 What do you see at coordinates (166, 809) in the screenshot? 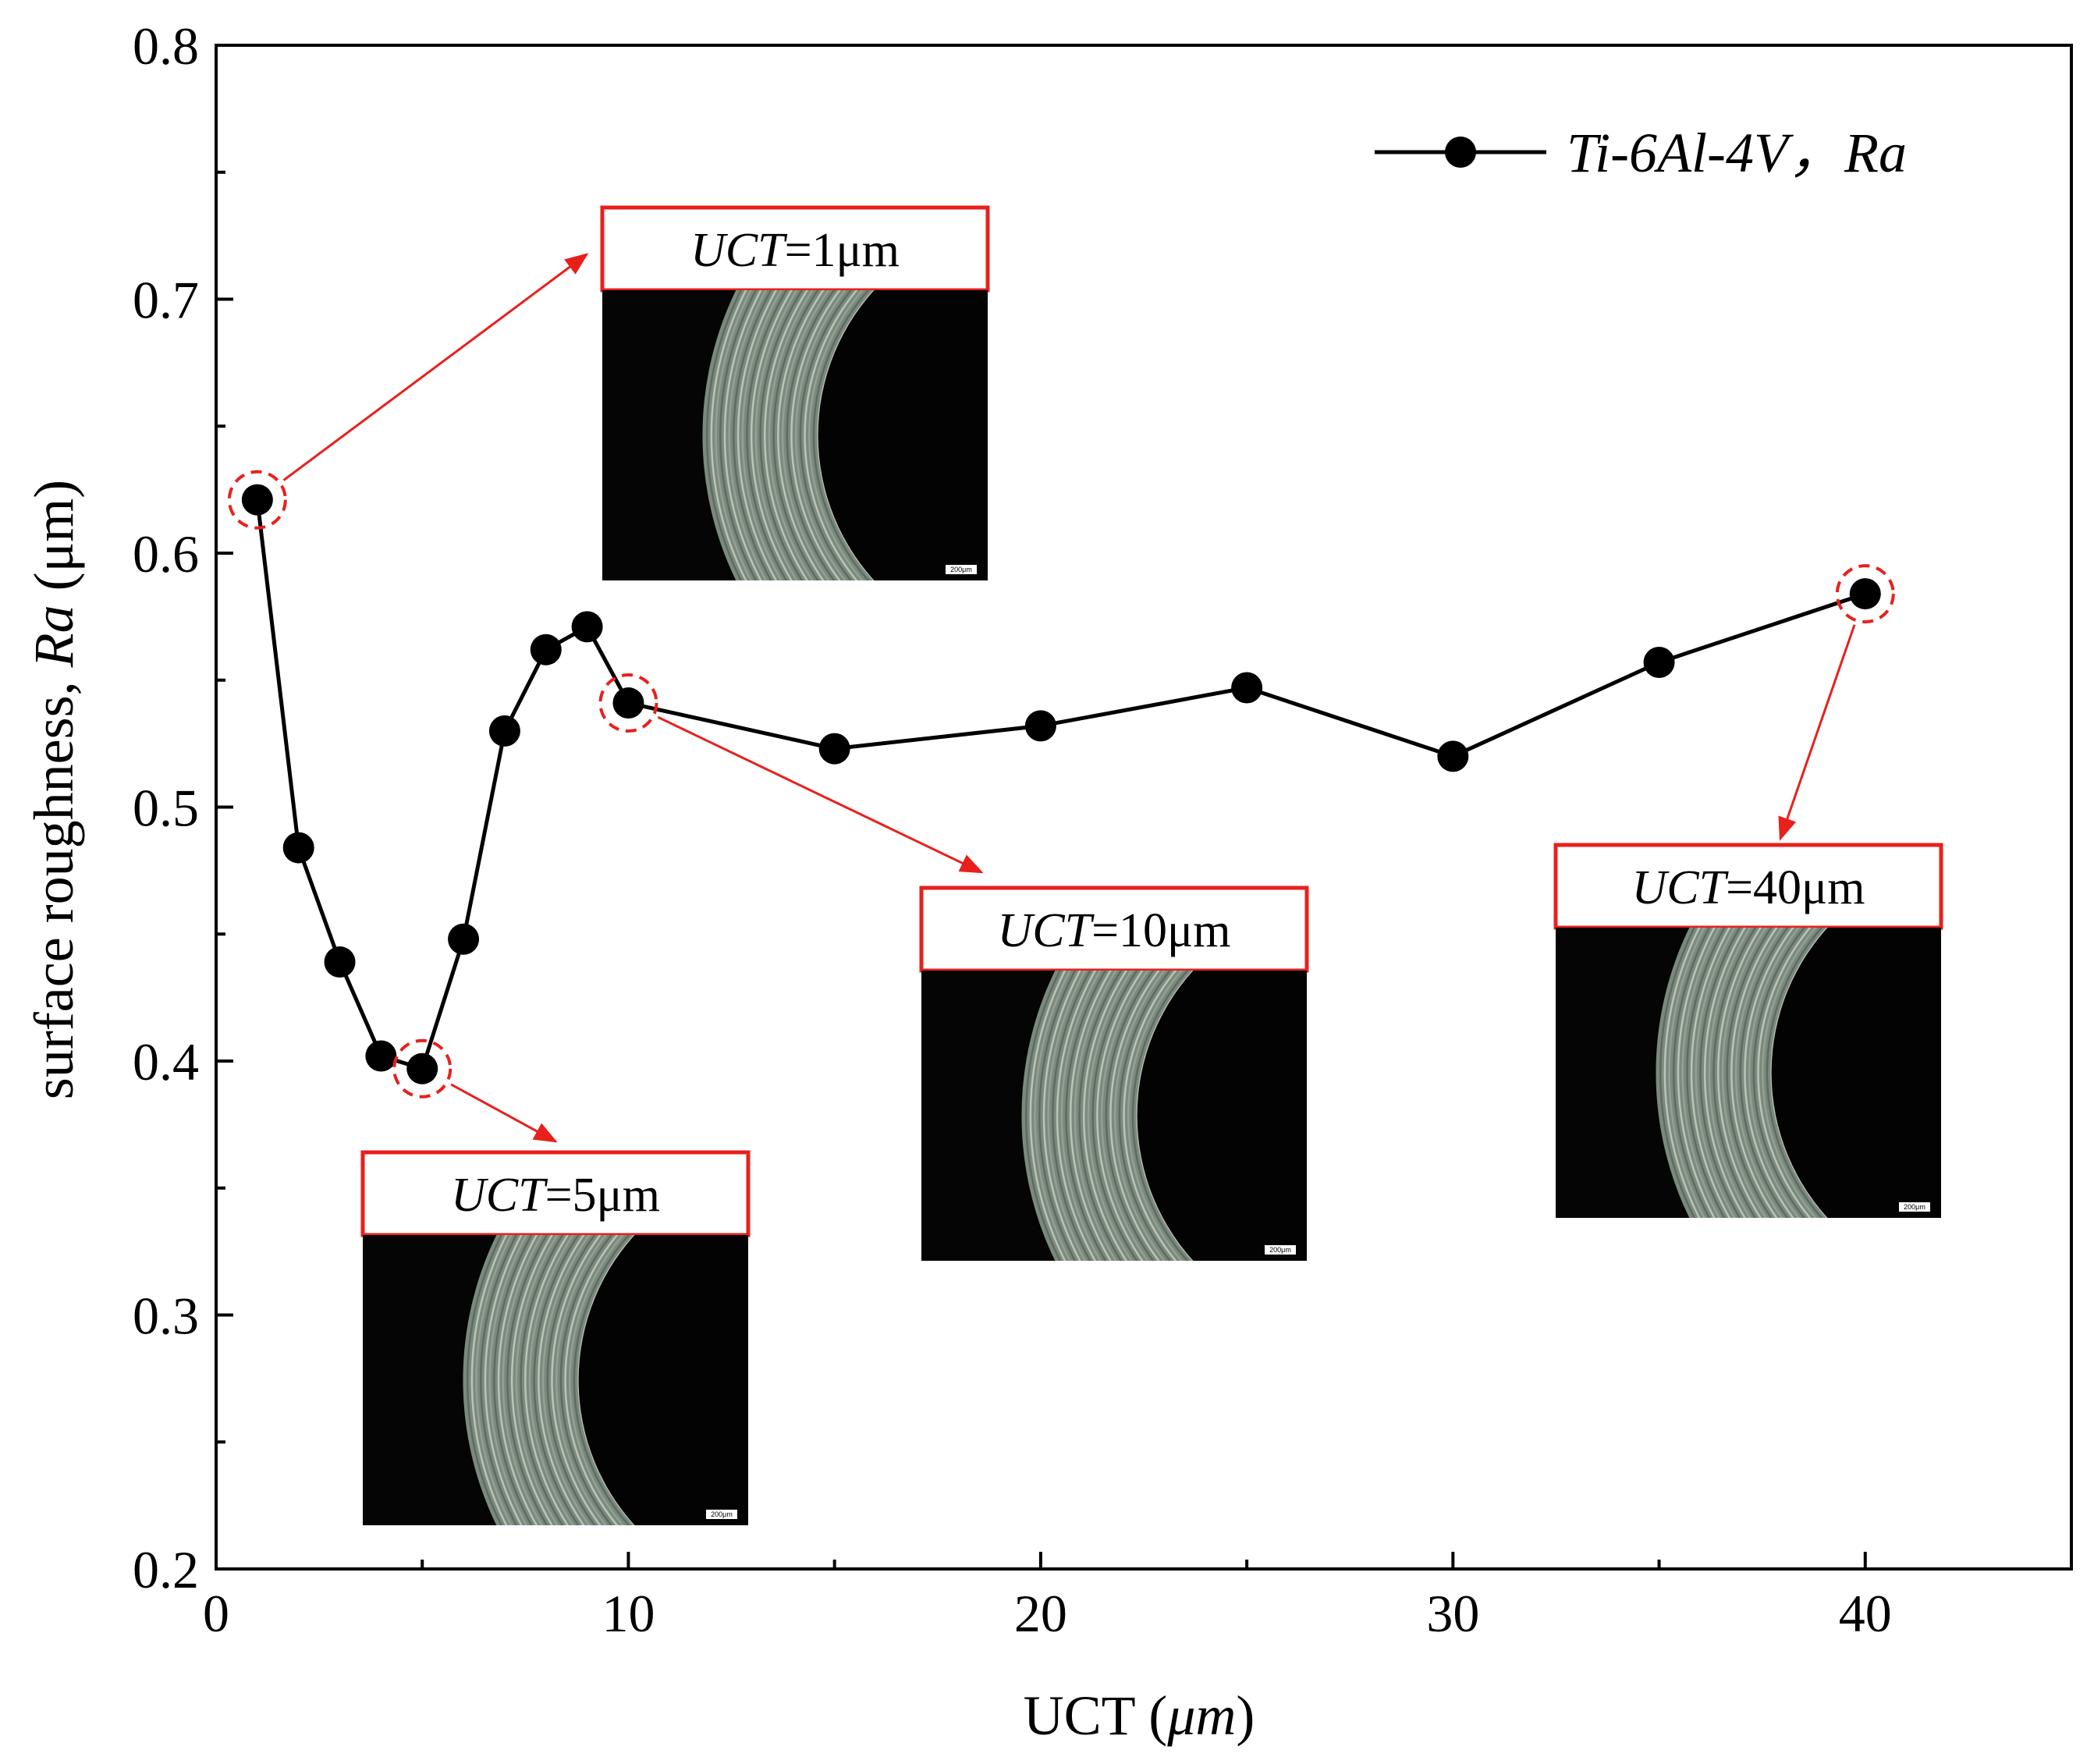
I see `y-tick-label: 0.5` at bounding box center [166, 809].